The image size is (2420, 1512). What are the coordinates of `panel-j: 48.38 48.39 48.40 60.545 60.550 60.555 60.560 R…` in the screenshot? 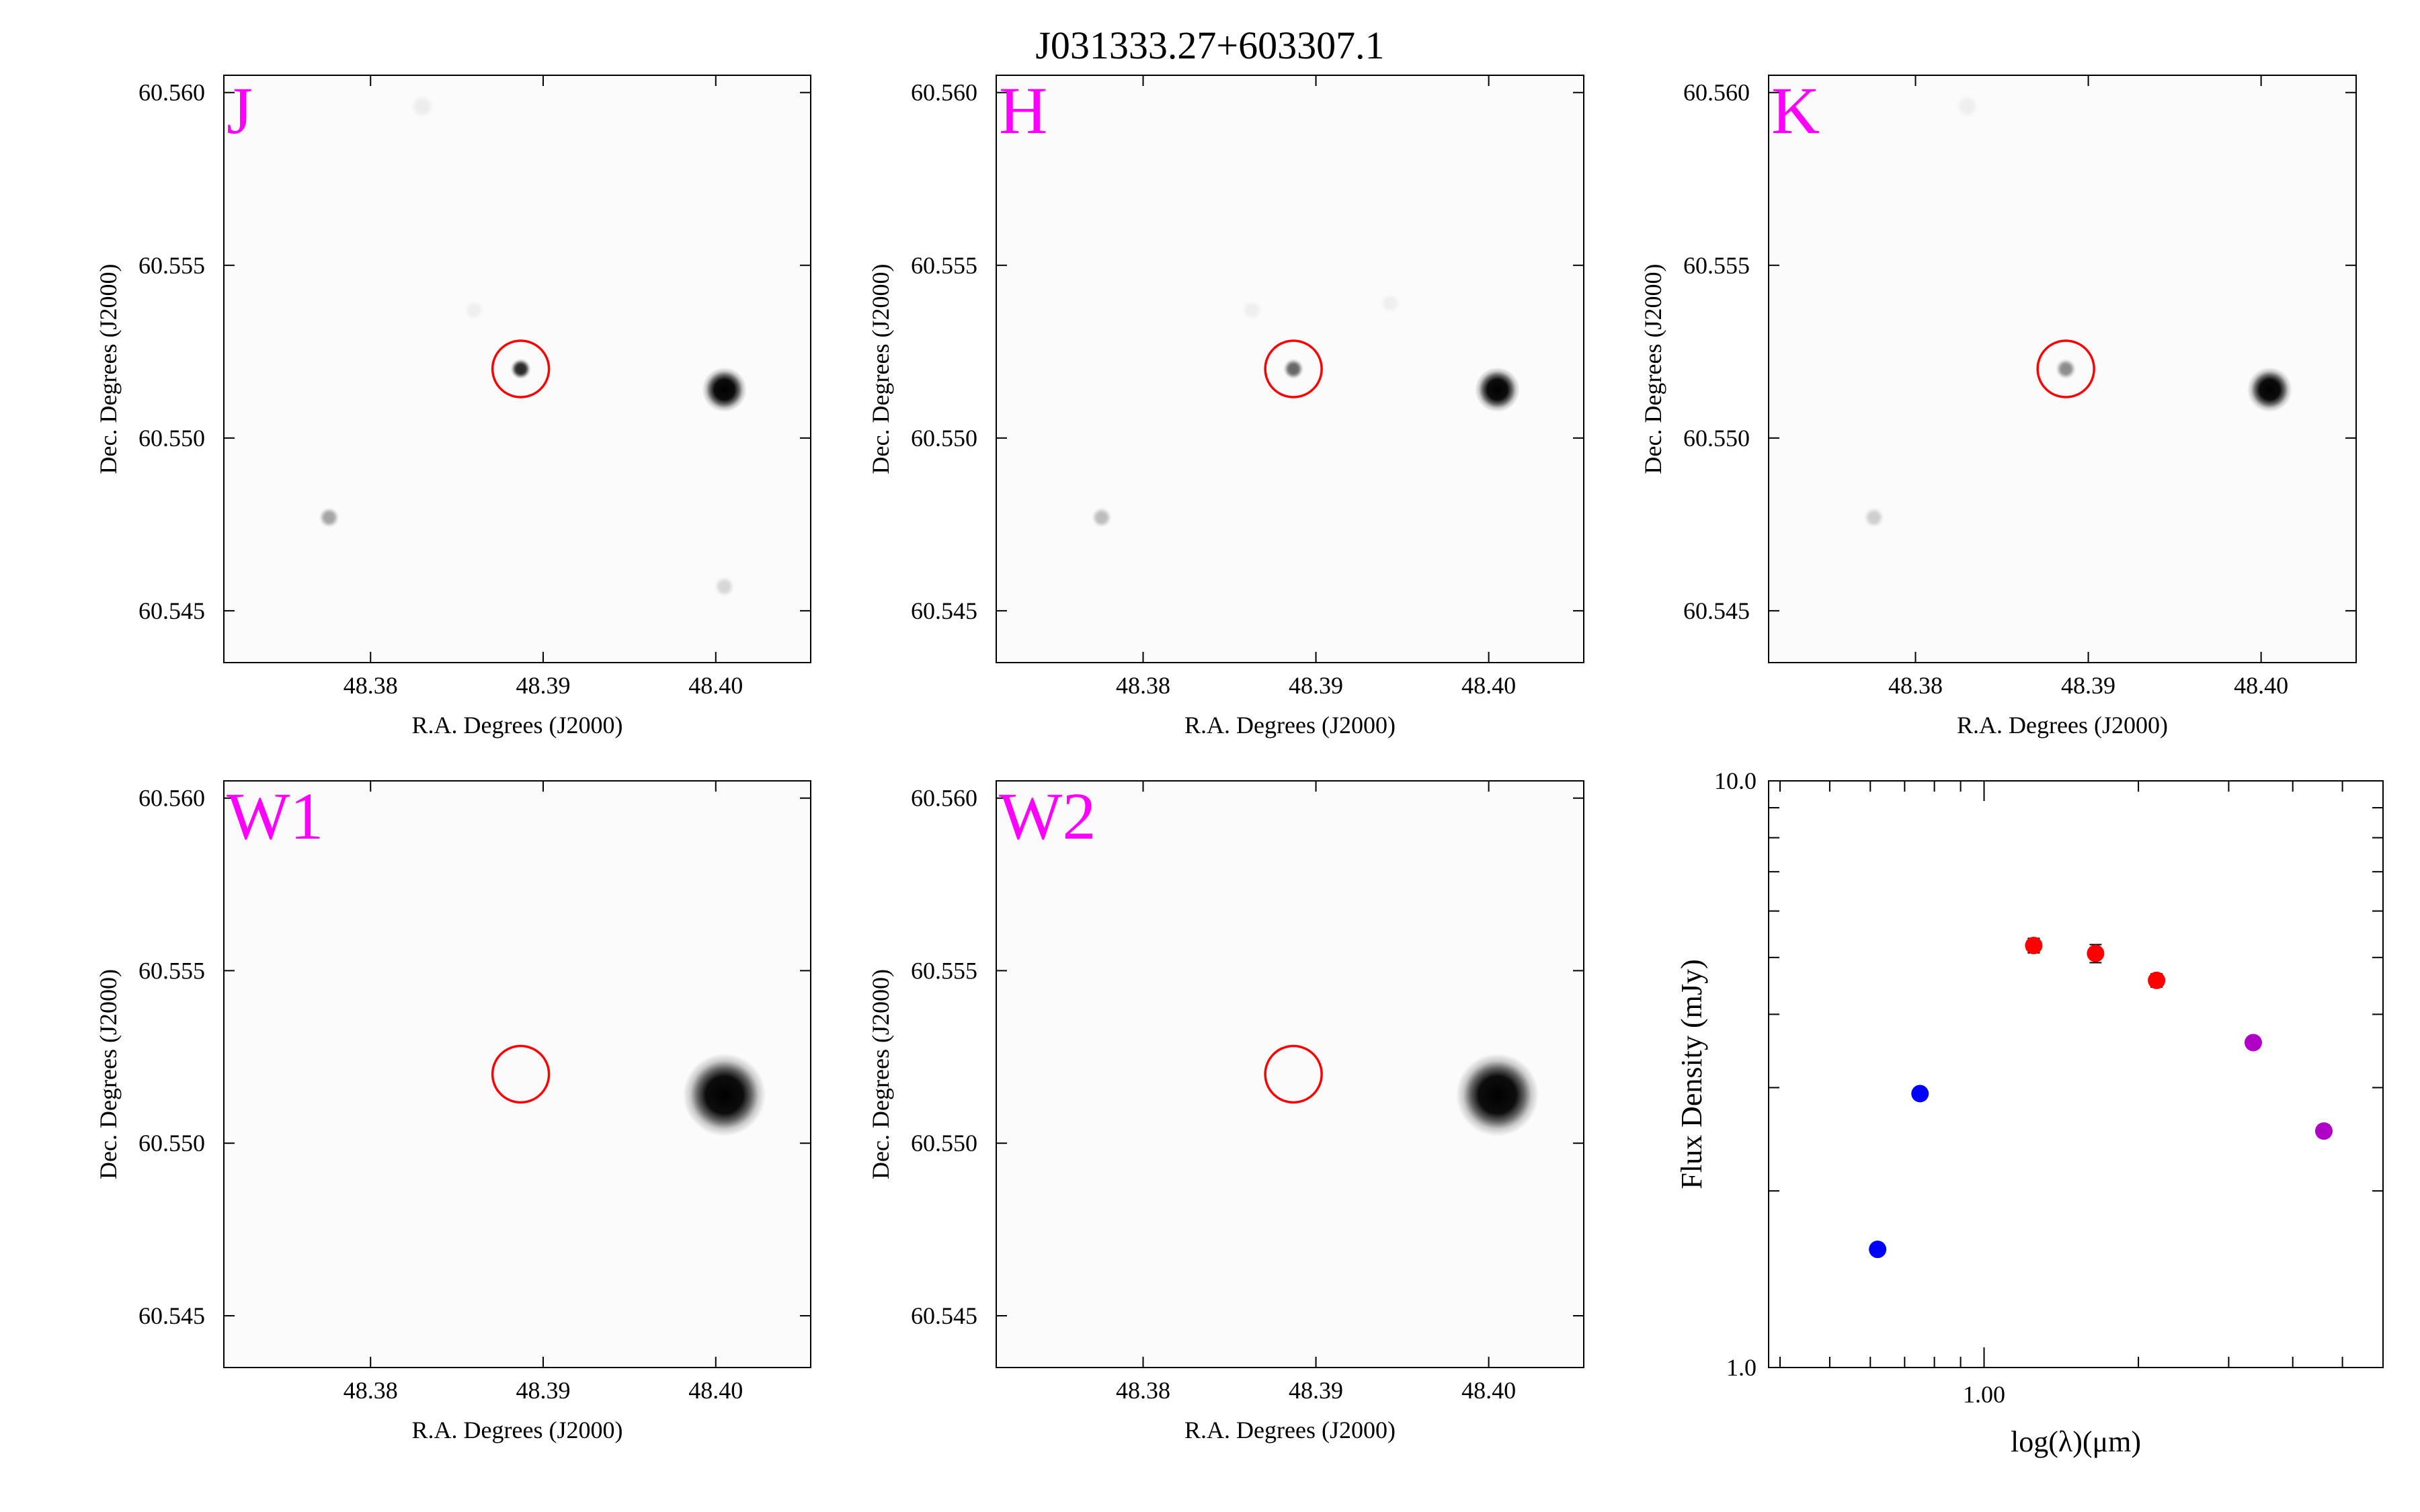 It's located at (453, 406).